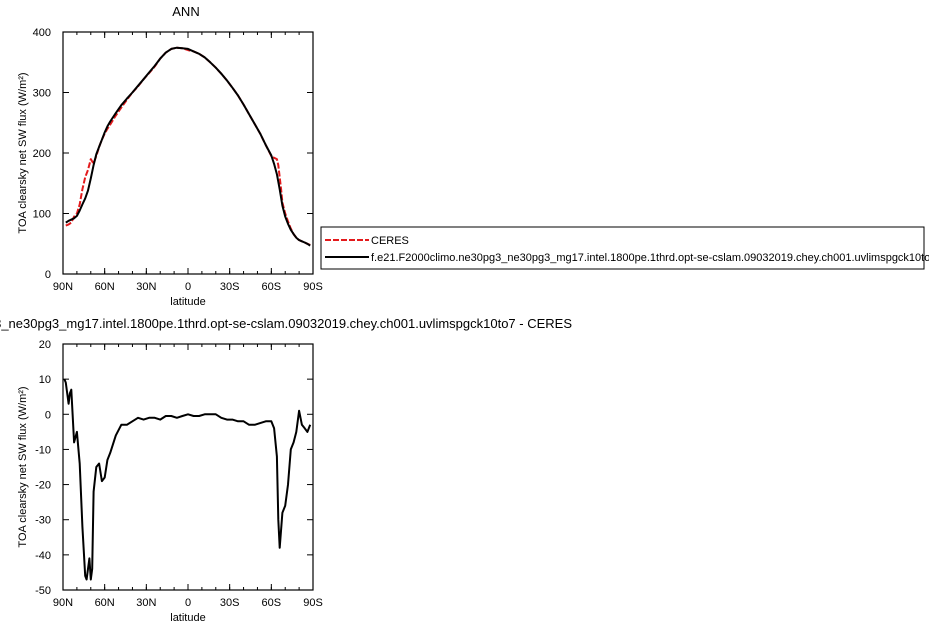  Describe the element at coordinates (185, 11) in the screenshot. I see `chart-title: ANN` at that location.